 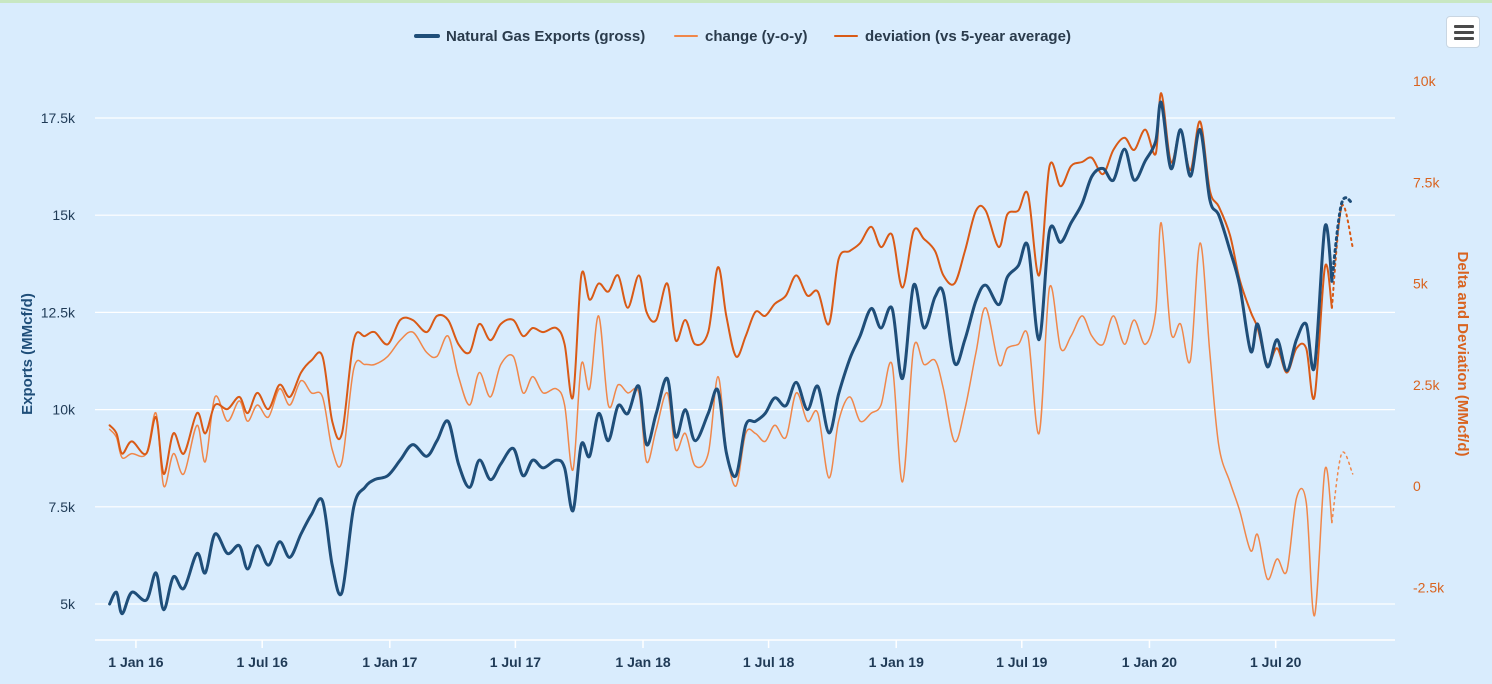 What do you see at coordinates (1421, 284) in the screenshot?
I see `right-axis-tick-label: 5k` at bounding box center [1421, 284].